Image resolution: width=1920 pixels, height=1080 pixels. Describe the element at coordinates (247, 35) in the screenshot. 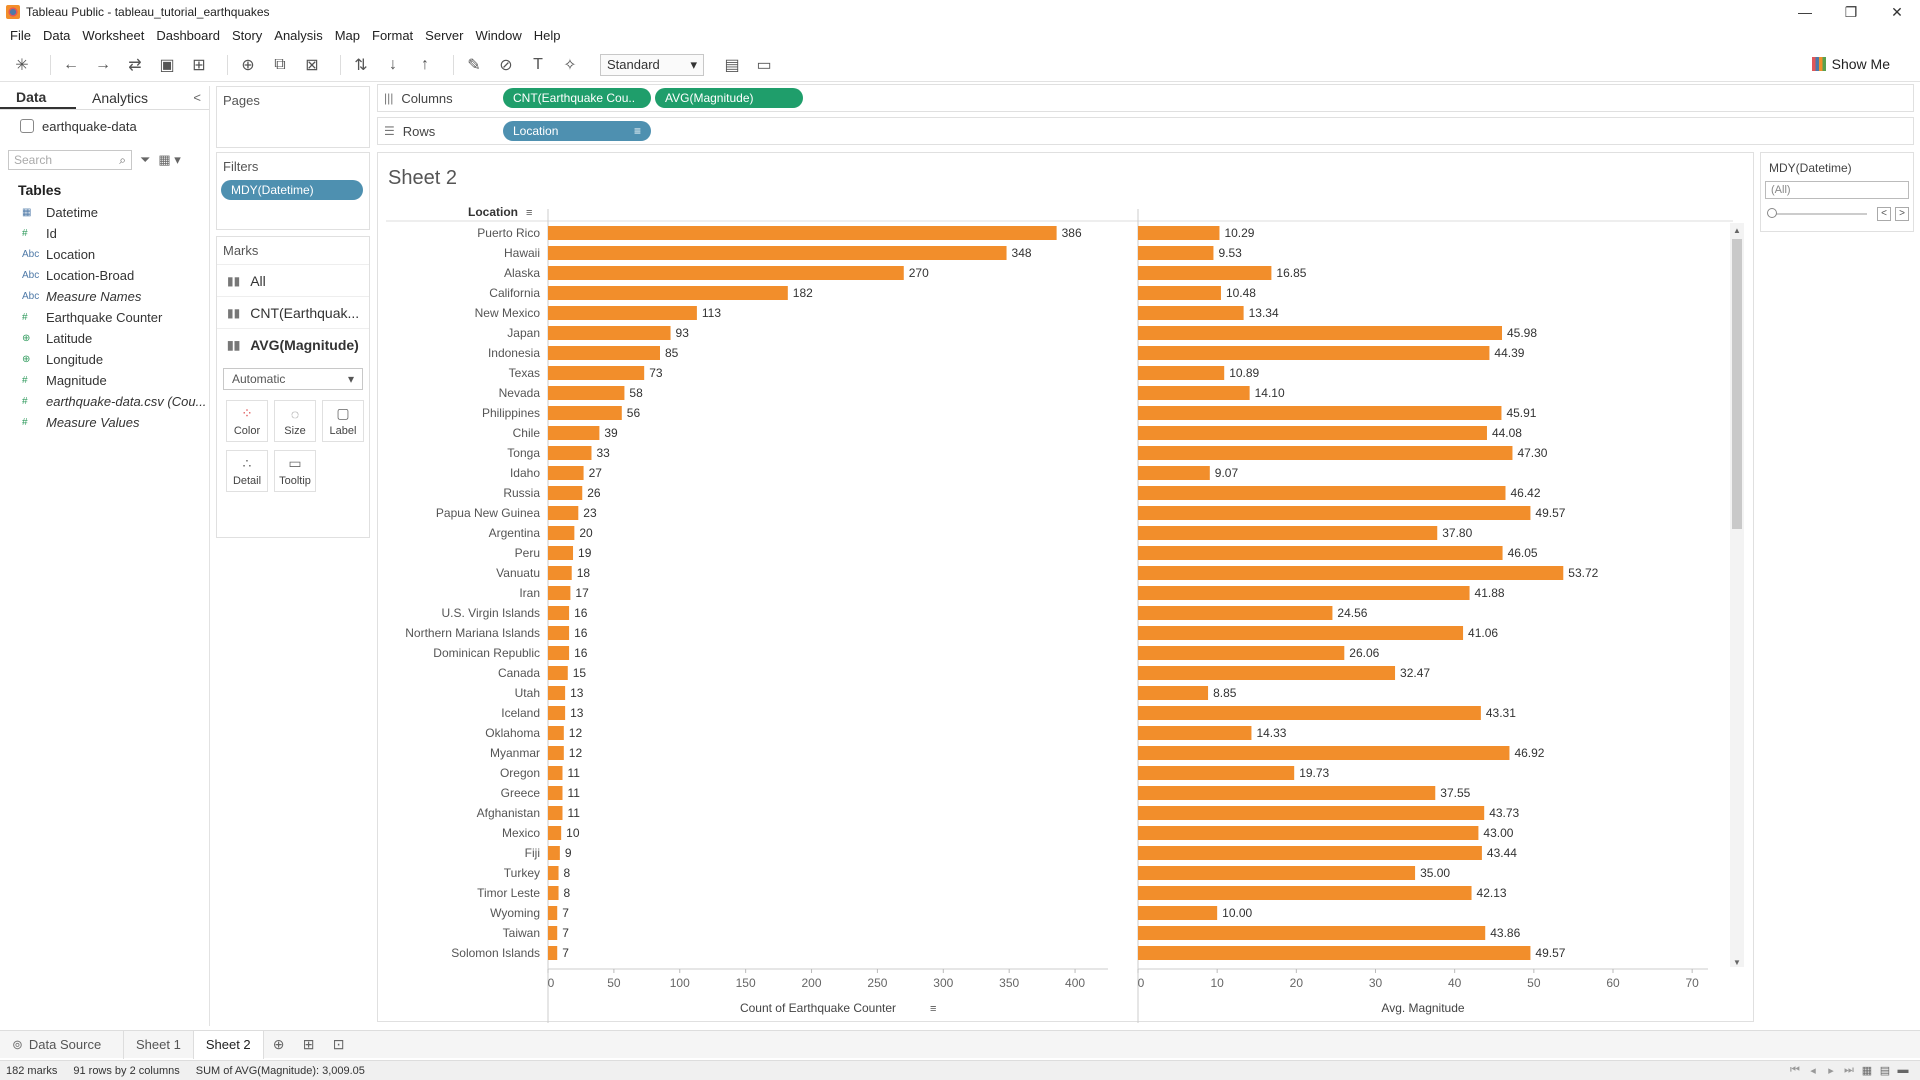

I see `menu-story: Story` at that location.